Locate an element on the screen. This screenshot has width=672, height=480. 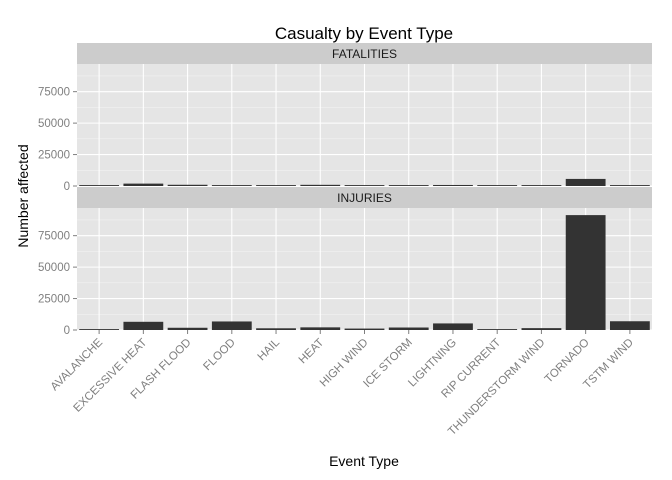
facet-strip-label: FATALITIES is located at coordinates (364, 54).